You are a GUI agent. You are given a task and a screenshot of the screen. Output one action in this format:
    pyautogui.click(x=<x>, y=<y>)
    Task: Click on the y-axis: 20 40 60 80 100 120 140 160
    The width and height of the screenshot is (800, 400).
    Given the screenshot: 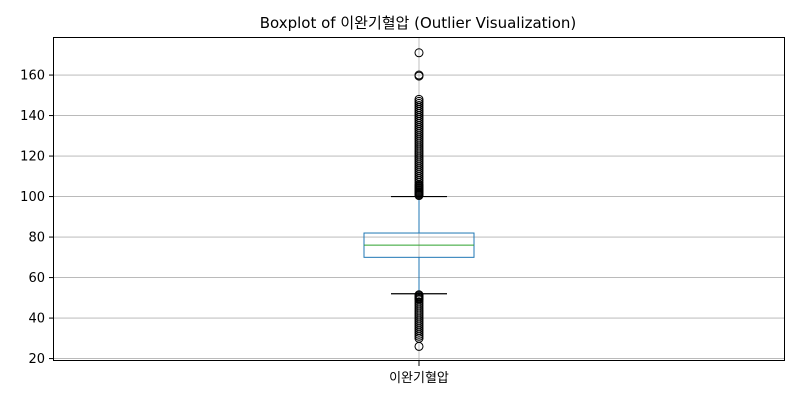 What is the action you would take?
    pyautogui.click(x=37, y=218)
    